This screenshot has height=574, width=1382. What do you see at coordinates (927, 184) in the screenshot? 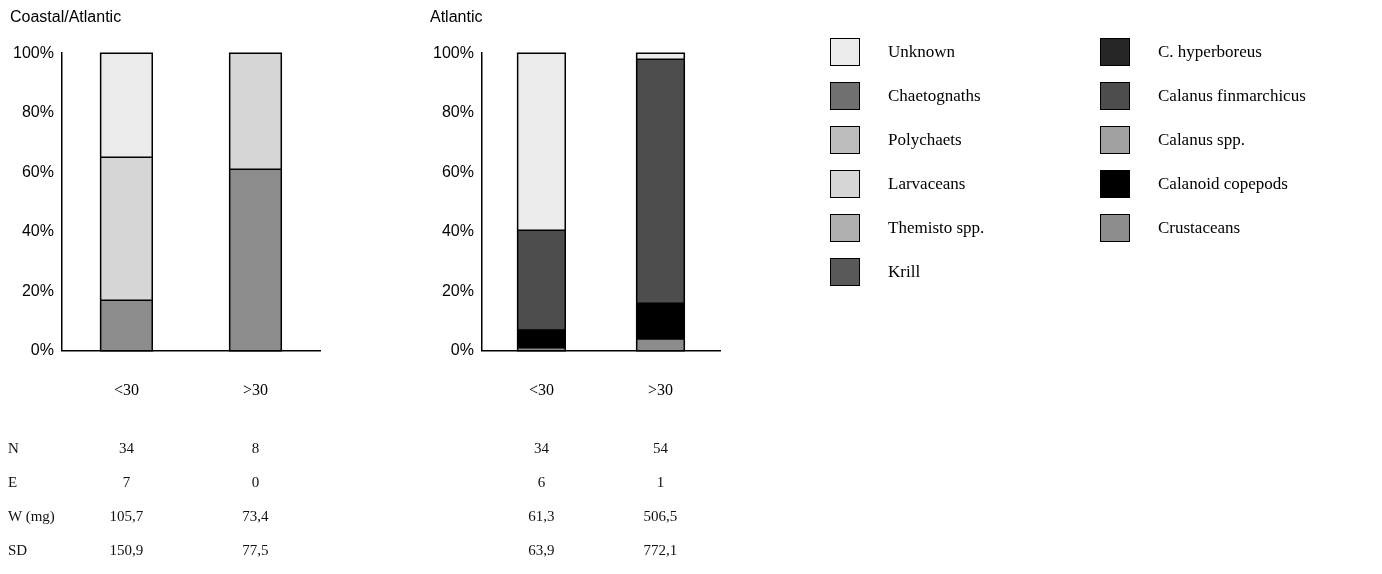
I see `legend-label: Larvaceans` at bounding box center [927, 184].